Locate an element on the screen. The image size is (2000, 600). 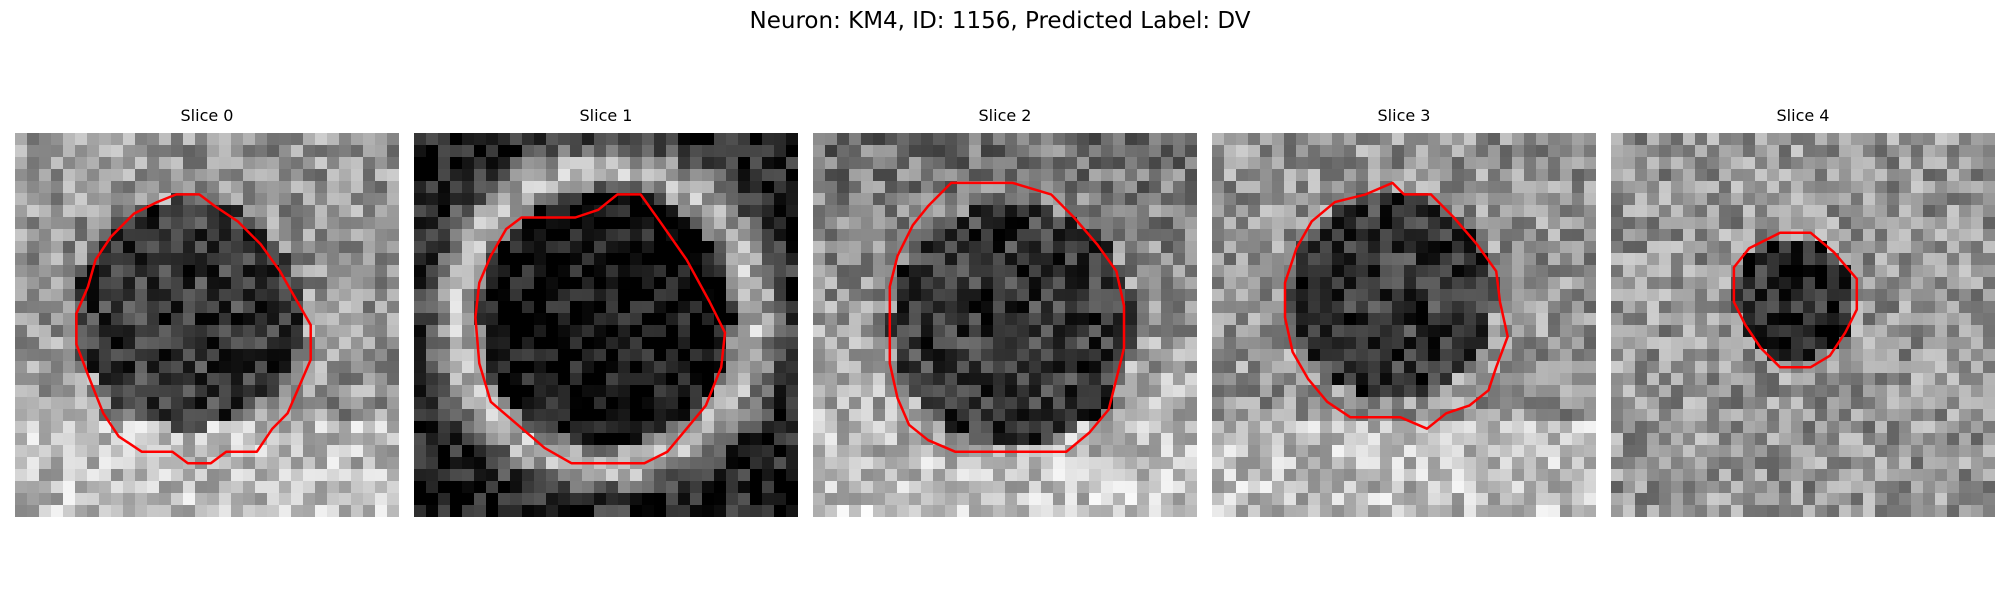
slice-title: Slice 0 is located at coordinates (207, 115).